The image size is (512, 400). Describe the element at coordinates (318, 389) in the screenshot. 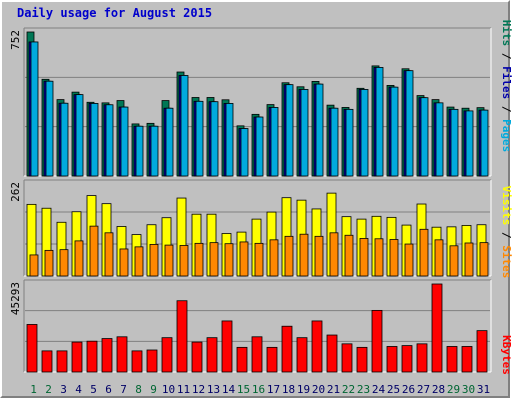

I see `x-axis-day-label: 20` at that location.